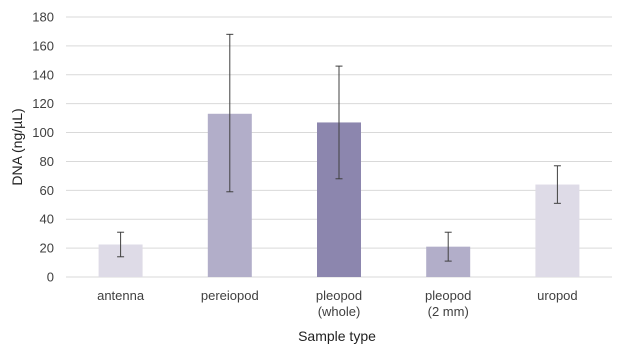 Image resolution: width=617 pixels, height=345 pixels. What do you see at coordinates (230, 295) in the screenshot?
I see `x-tick-label: pereiopod` at bounding box center [230, 295].